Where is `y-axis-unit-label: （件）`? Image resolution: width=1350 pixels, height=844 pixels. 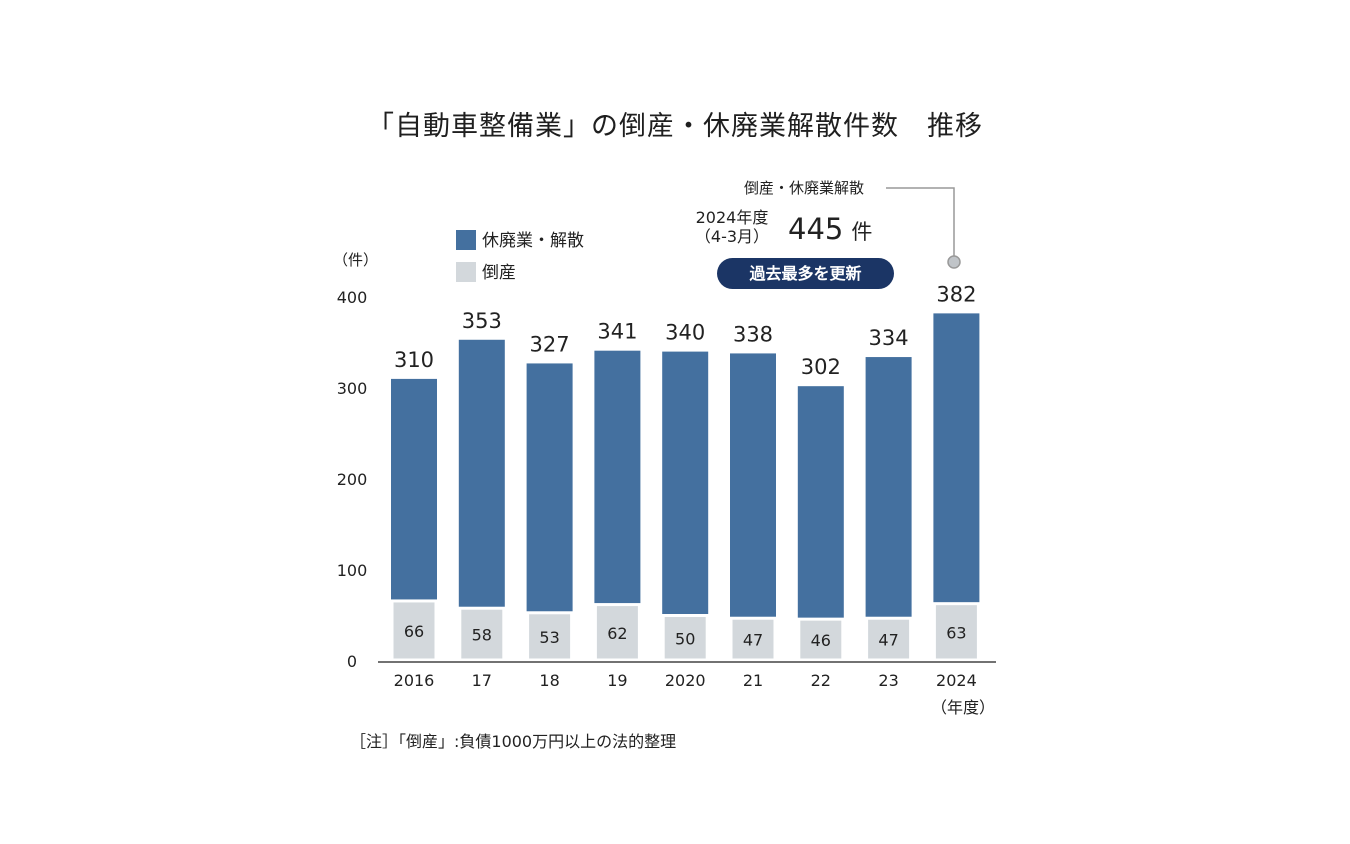 y-axis-unit-label: （件） is located at coordinates (356, 260).